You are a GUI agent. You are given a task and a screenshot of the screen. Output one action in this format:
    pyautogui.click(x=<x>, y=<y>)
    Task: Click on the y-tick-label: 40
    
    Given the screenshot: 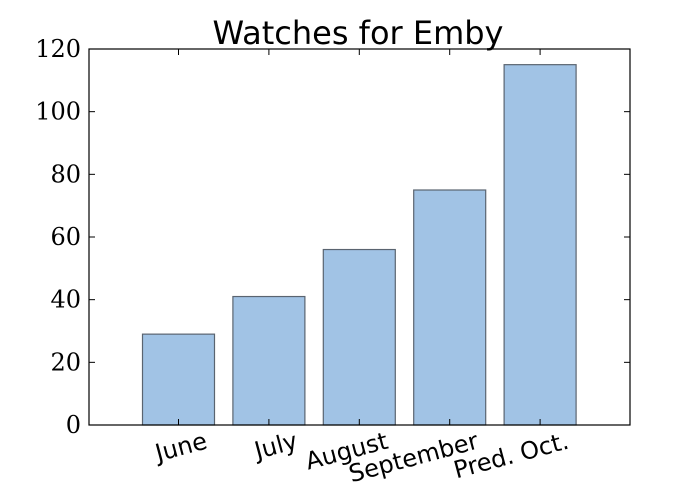 What is the action you would take?
    pyautogui.click(x=65, y=300)
    